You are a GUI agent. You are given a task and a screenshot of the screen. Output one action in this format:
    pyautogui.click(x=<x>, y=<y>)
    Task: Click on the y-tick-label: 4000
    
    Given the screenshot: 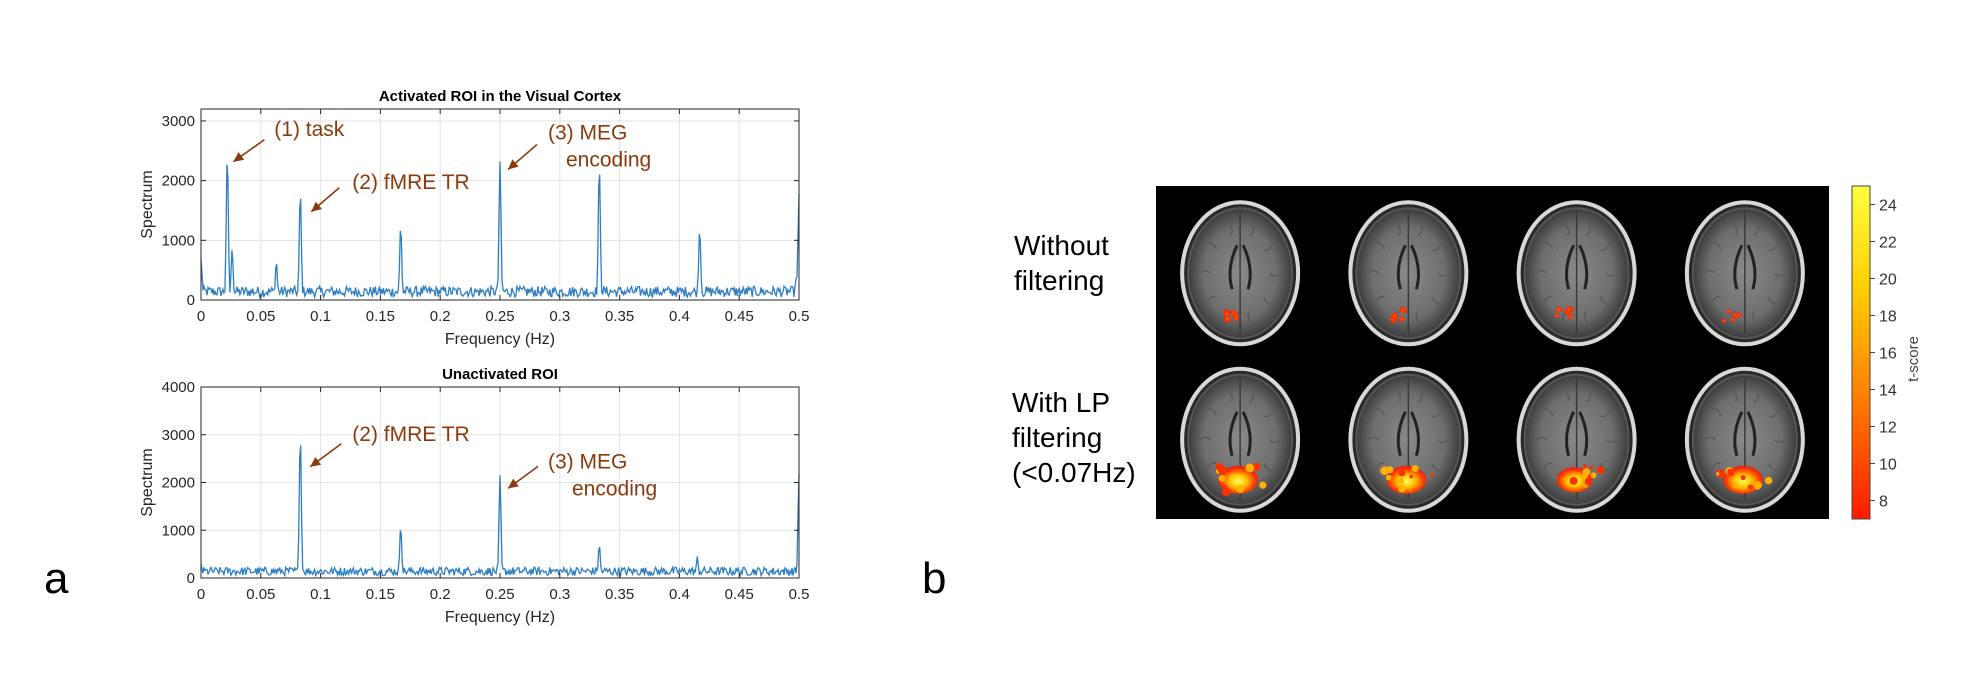 What is the action you would take?
    pyautogui.click(x=178, y=387)
    